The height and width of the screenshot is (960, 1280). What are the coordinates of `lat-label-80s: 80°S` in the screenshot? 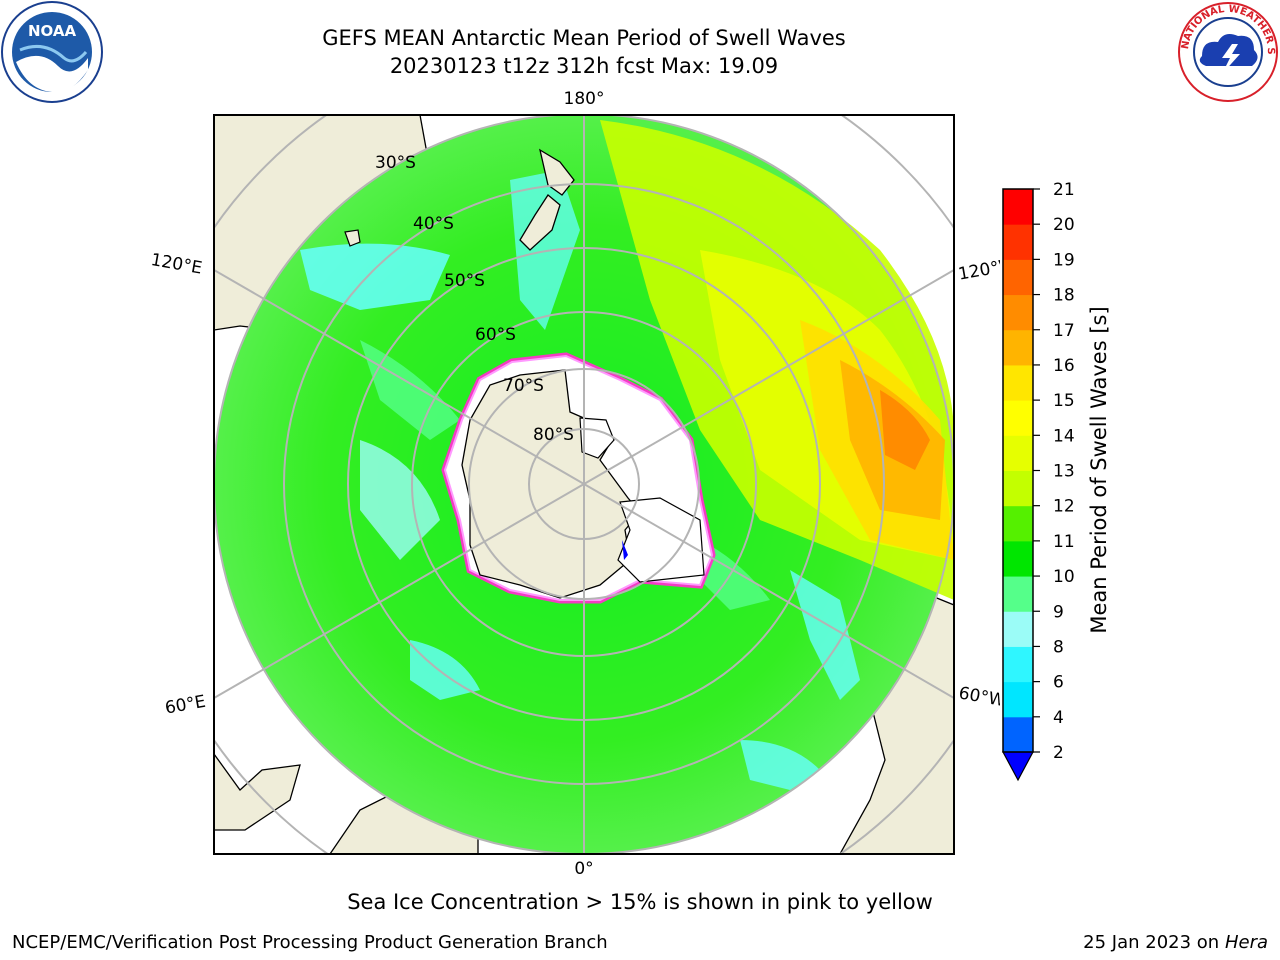 It's located at (553, 435).